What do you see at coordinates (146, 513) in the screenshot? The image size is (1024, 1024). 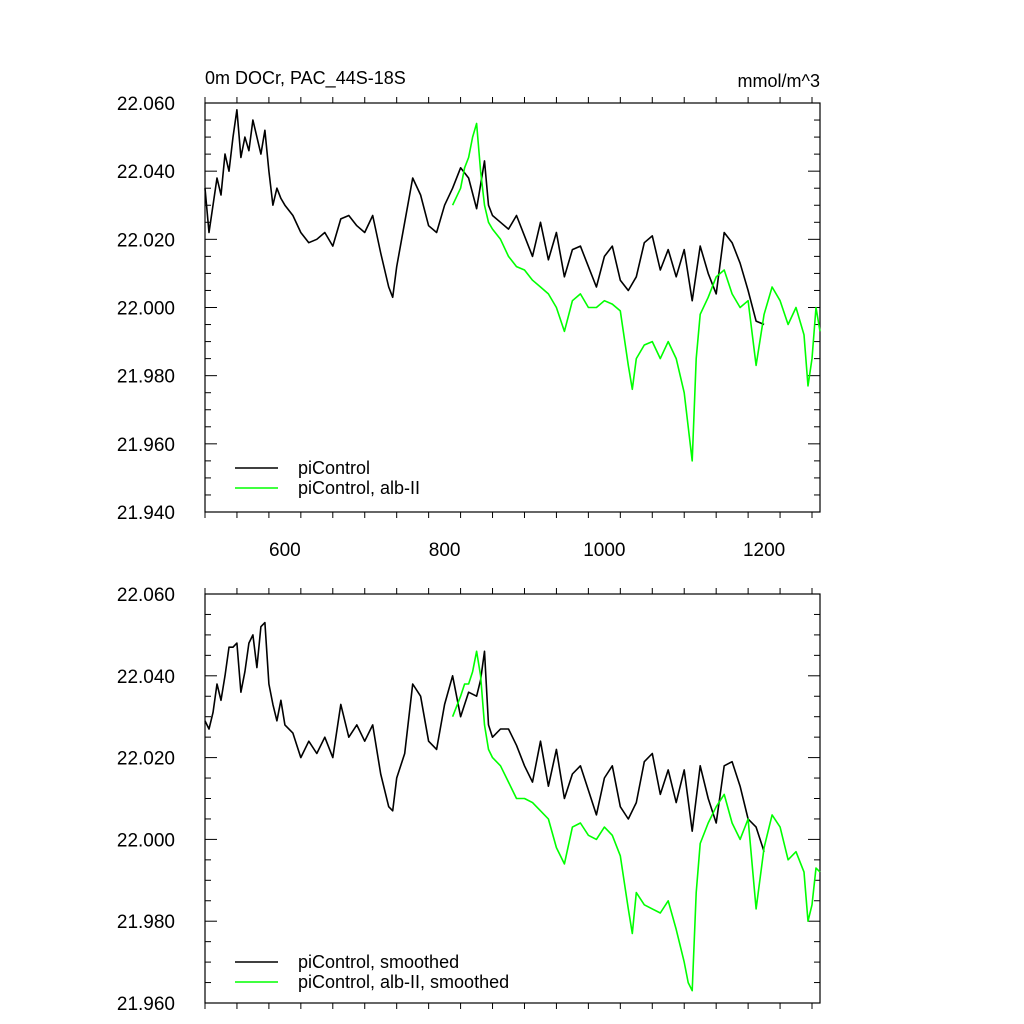 I see `y-tick-label: 21.940` at bounding box center [146, 513].